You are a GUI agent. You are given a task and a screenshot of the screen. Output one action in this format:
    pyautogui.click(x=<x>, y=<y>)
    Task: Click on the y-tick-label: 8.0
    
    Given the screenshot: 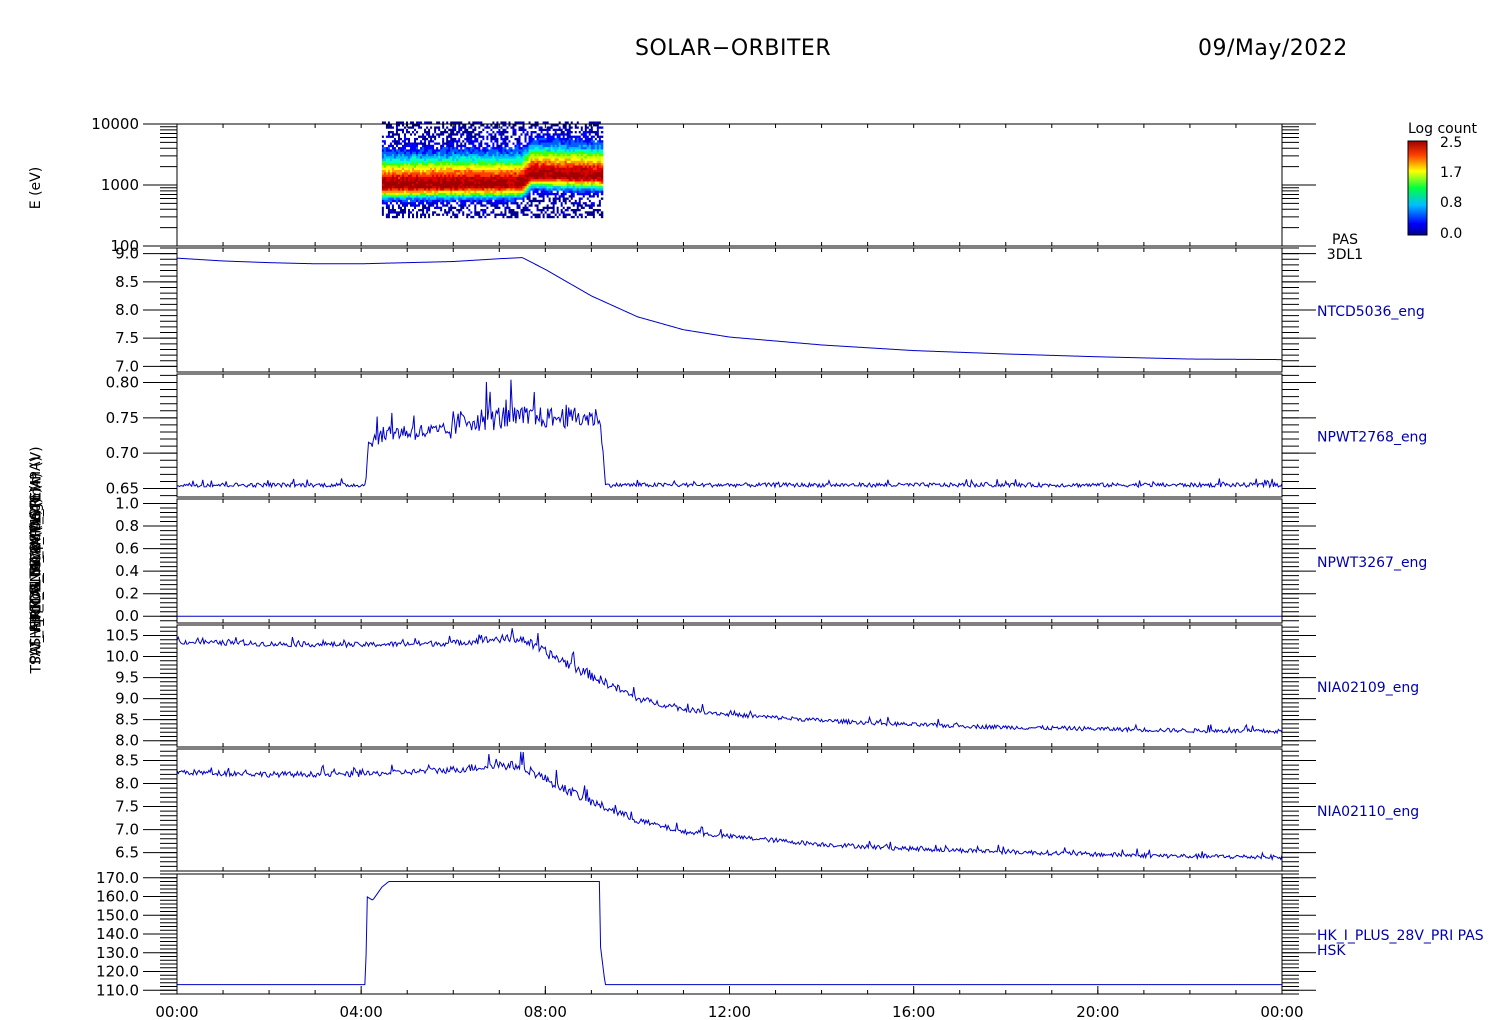 What is the action you would take?
    pyautogui.click(x=127, y=784)
    